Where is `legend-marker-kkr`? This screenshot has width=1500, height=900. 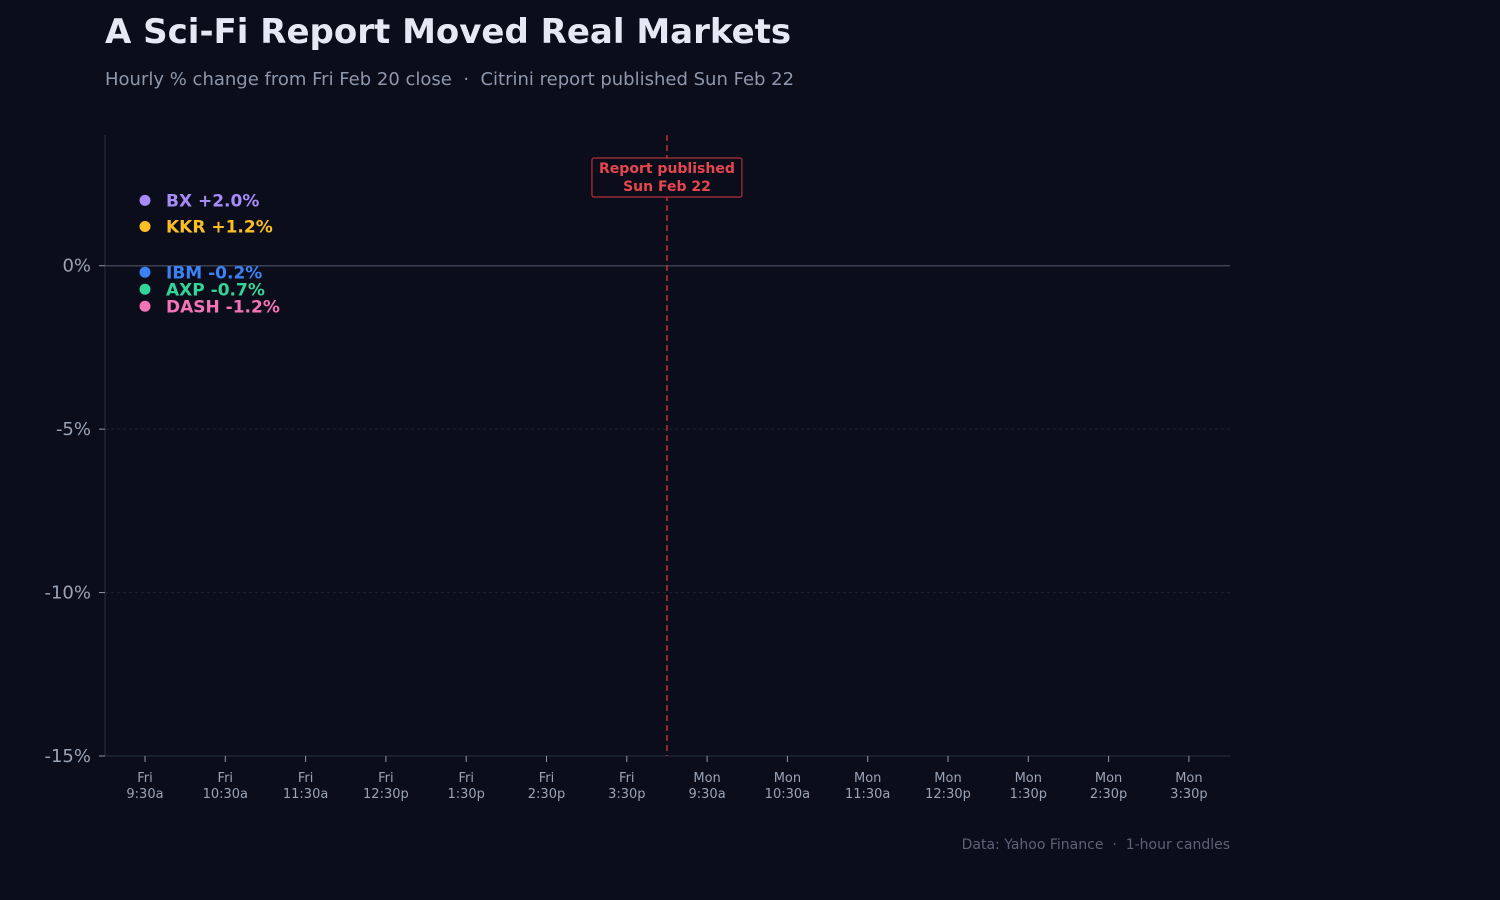
legend-marker-kkr is located at coordinates (145, 227).